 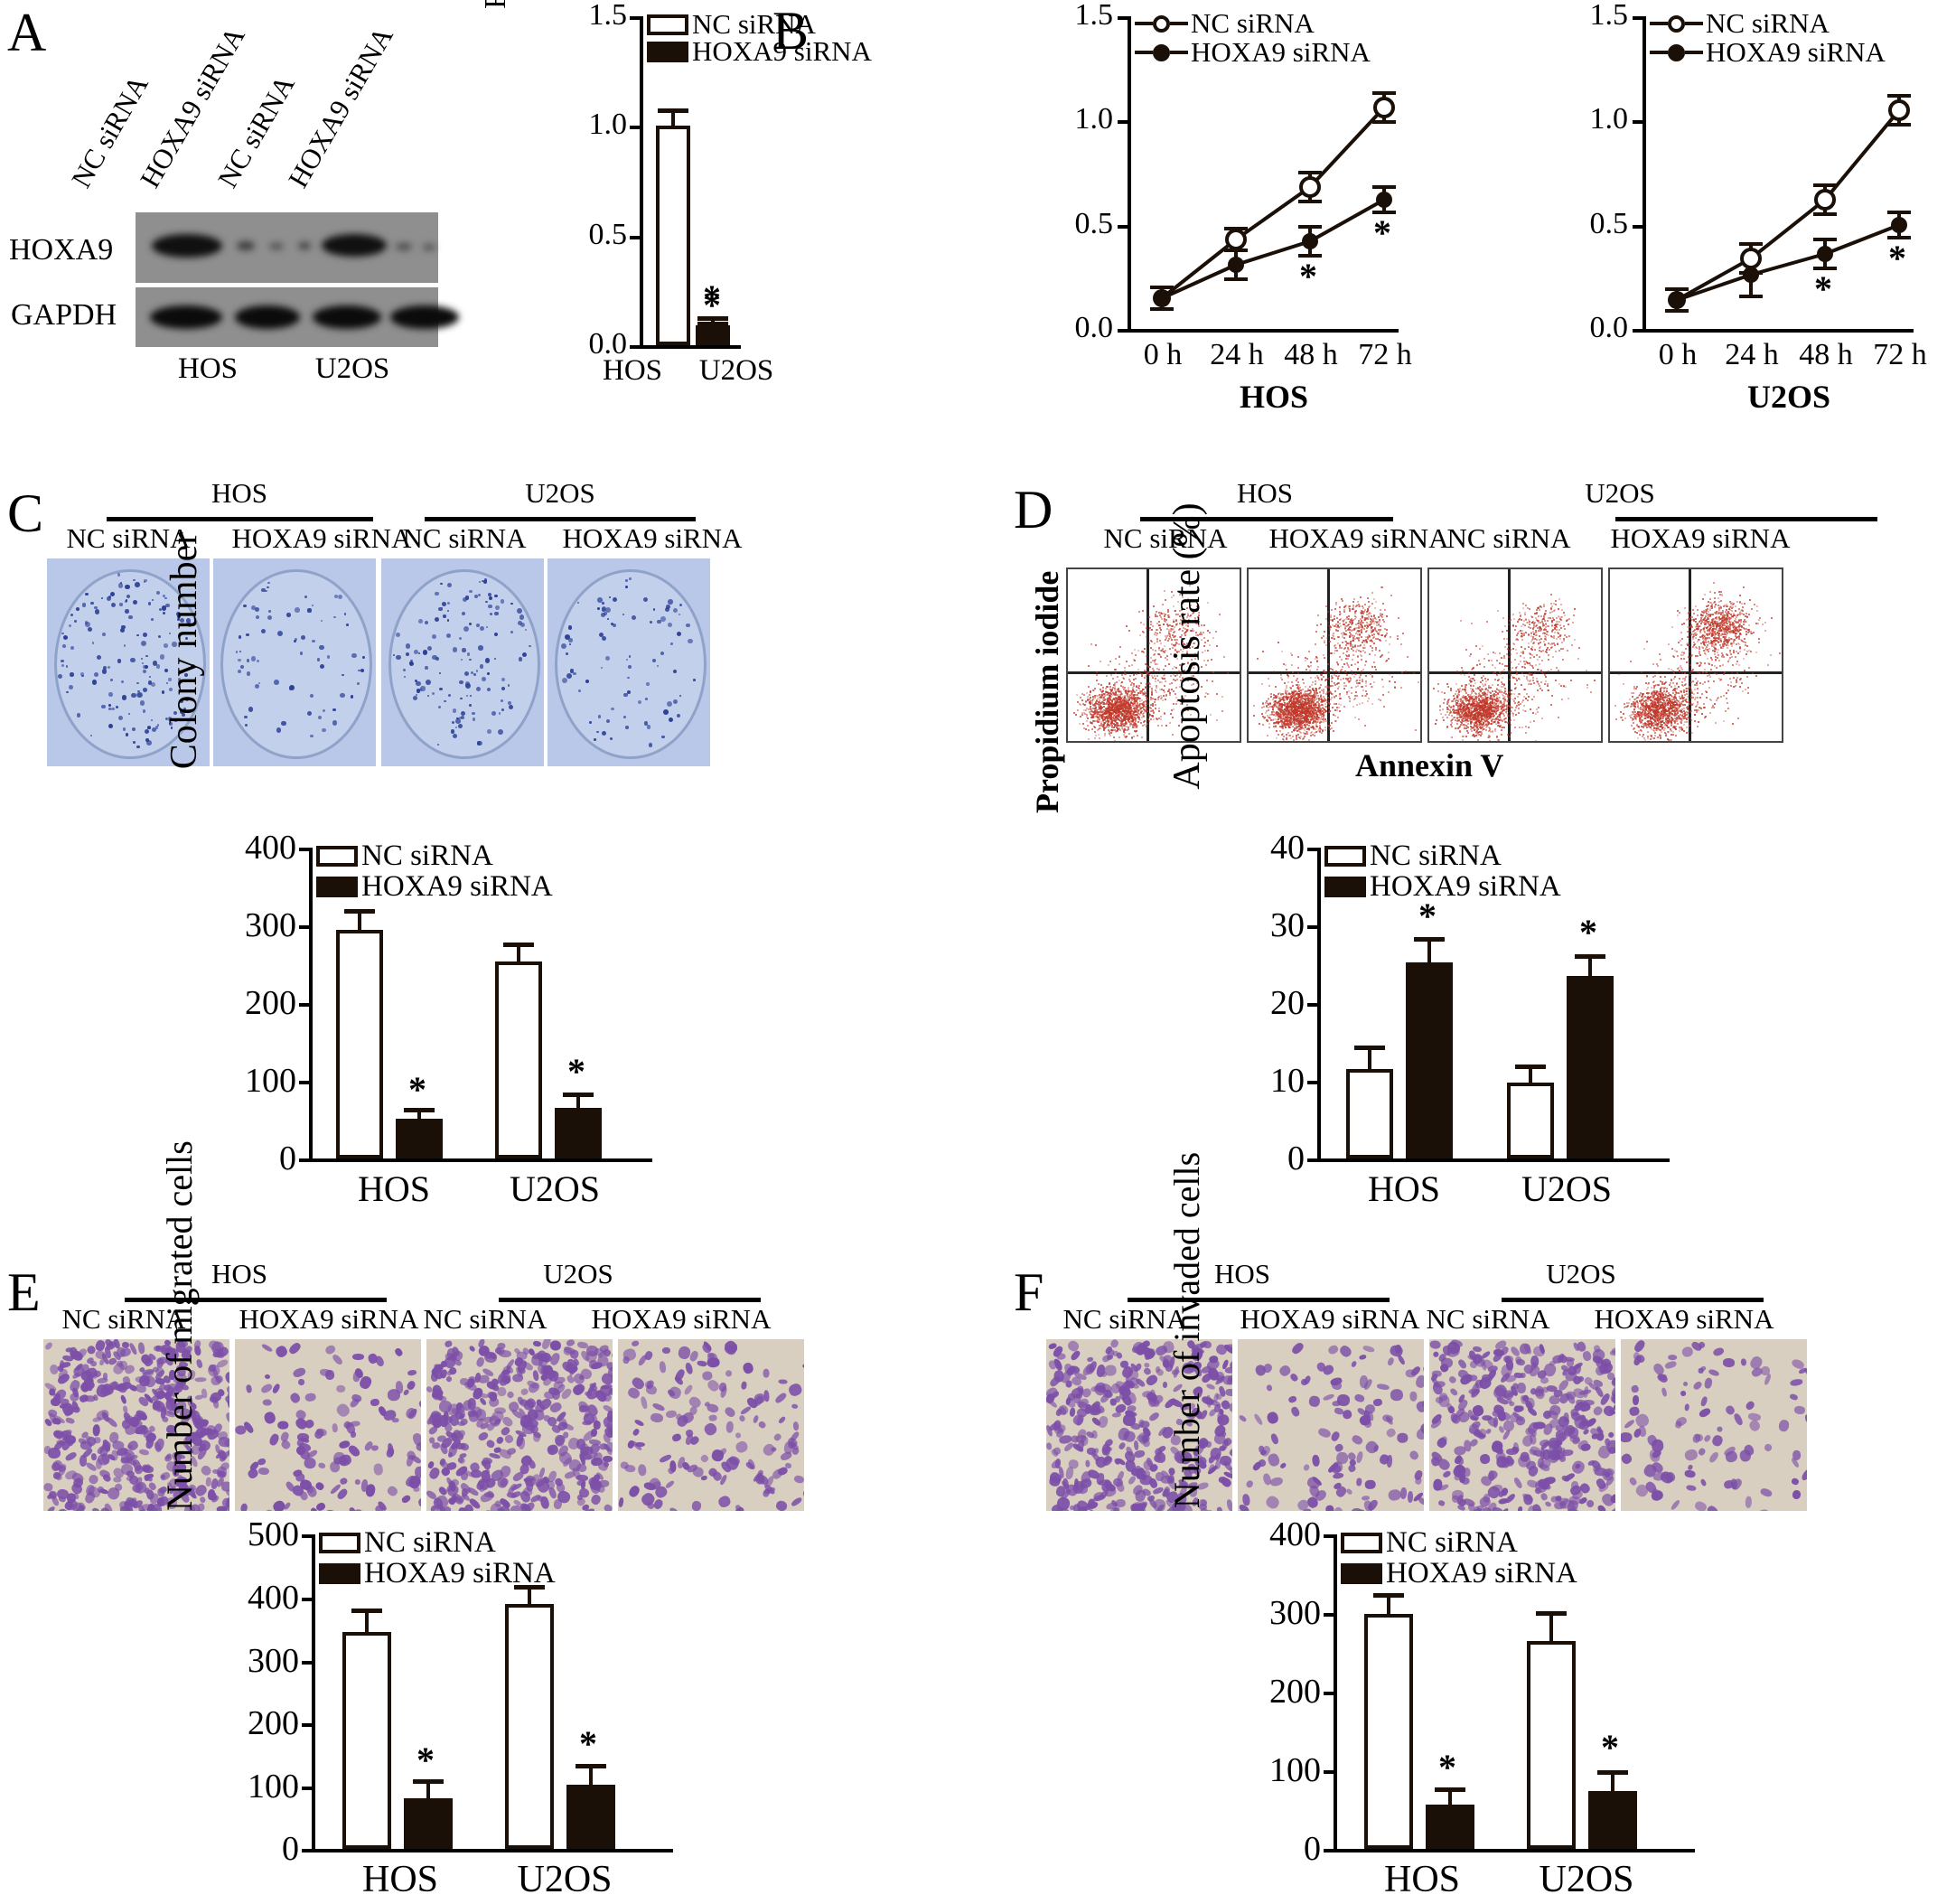 I want to click on panelC-ytick-400: 400, so click(x=271, y=848).